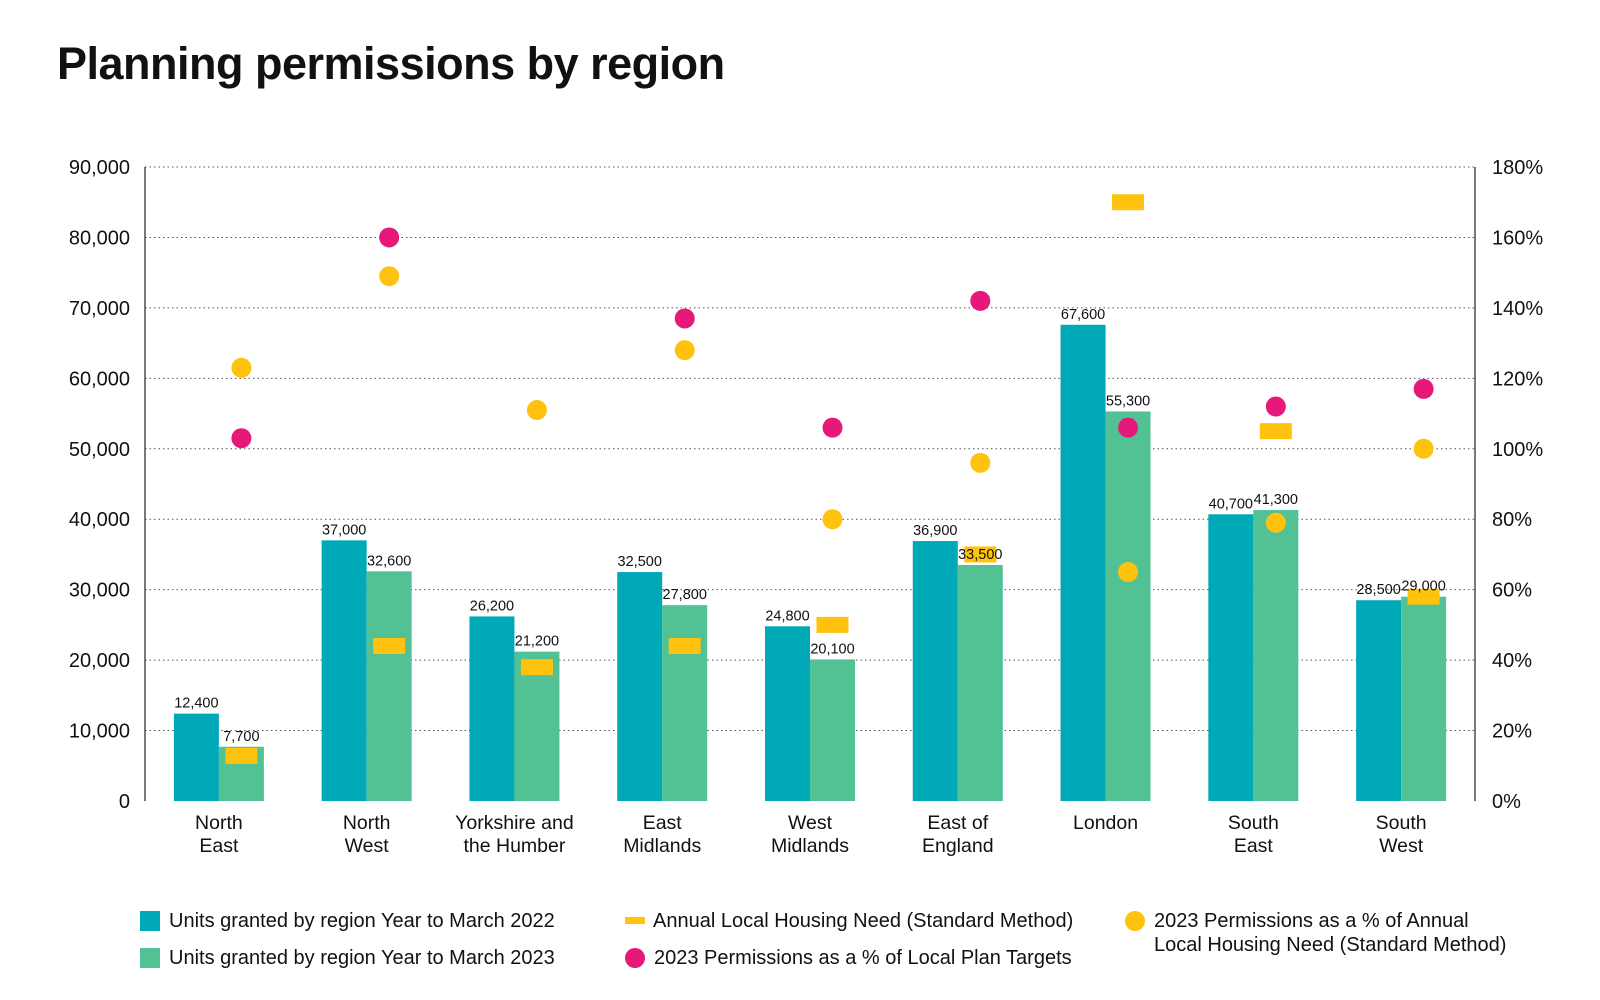  What do you see at coordinates (1517, 238) in the screenshot?
I see `right-axis-tick-label: 160%` at bounding box center [1517, 238].